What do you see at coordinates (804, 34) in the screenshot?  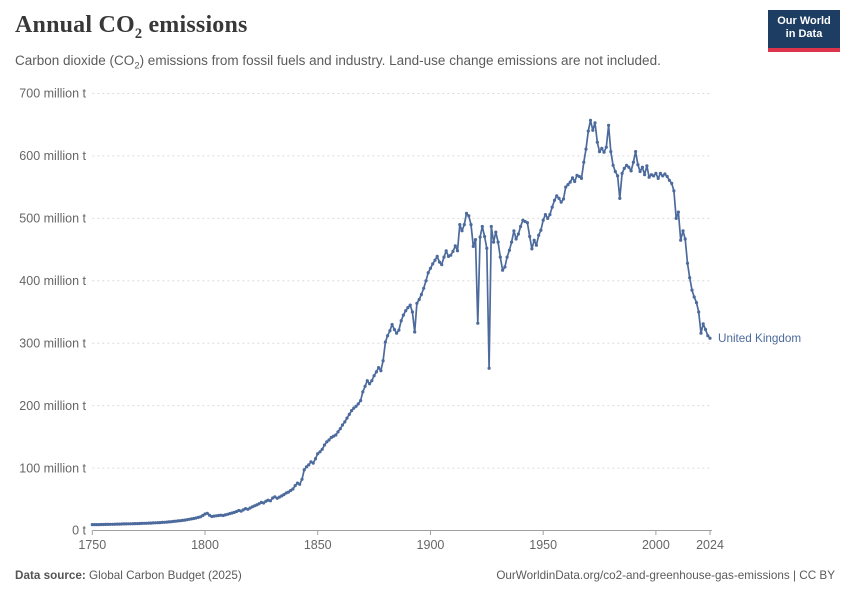 I see `owid-logo-line2: in Data` at bounding box center [804, 34].